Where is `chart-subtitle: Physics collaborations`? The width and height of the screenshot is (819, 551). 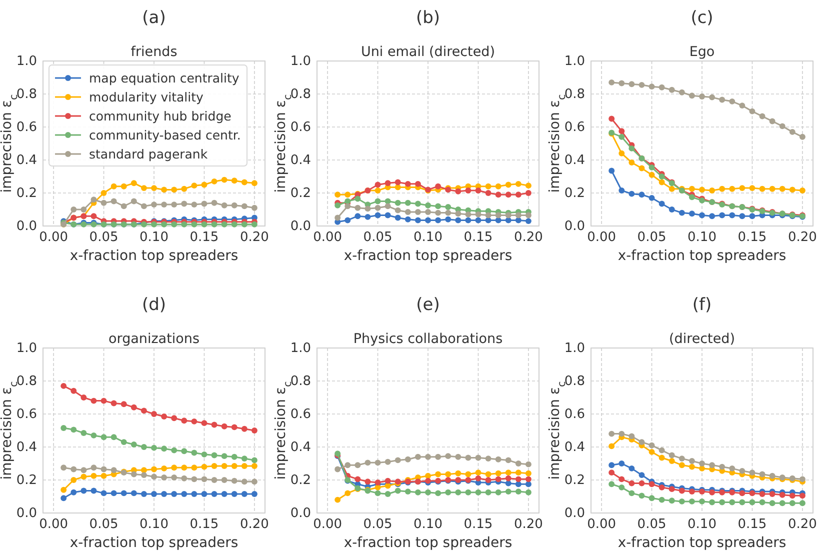 chart-subtitle: Physics collaborations is located at coordinates (428, 339).